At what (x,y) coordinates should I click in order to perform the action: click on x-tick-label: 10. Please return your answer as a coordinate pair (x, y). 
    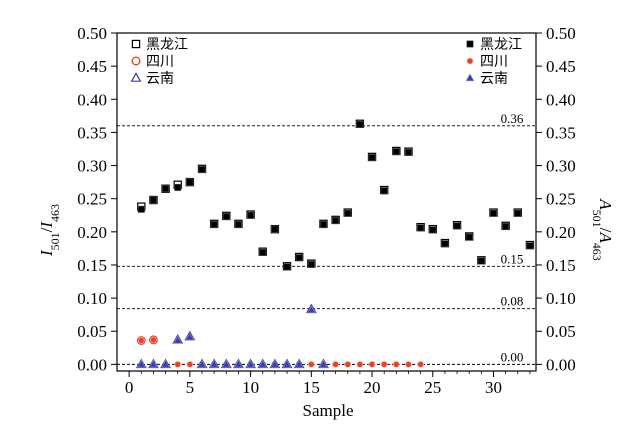
    Looking at the image, I should click on (250, 387).